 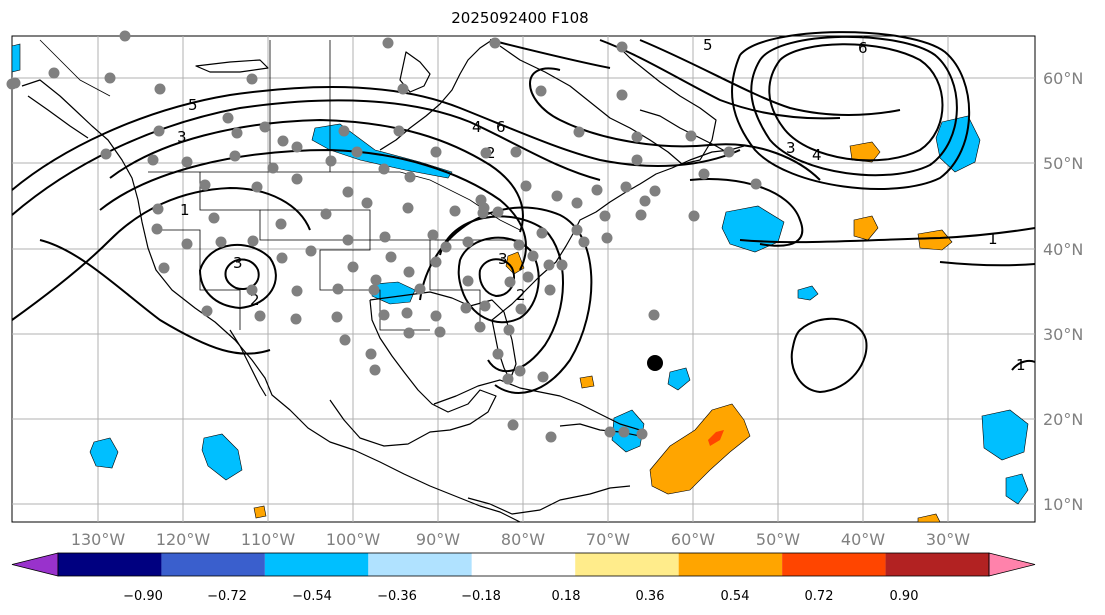 What do you see at coordinates (182, 137) in the screenshot?
I see `contour-label: 3` at bounding box center [182, 137].